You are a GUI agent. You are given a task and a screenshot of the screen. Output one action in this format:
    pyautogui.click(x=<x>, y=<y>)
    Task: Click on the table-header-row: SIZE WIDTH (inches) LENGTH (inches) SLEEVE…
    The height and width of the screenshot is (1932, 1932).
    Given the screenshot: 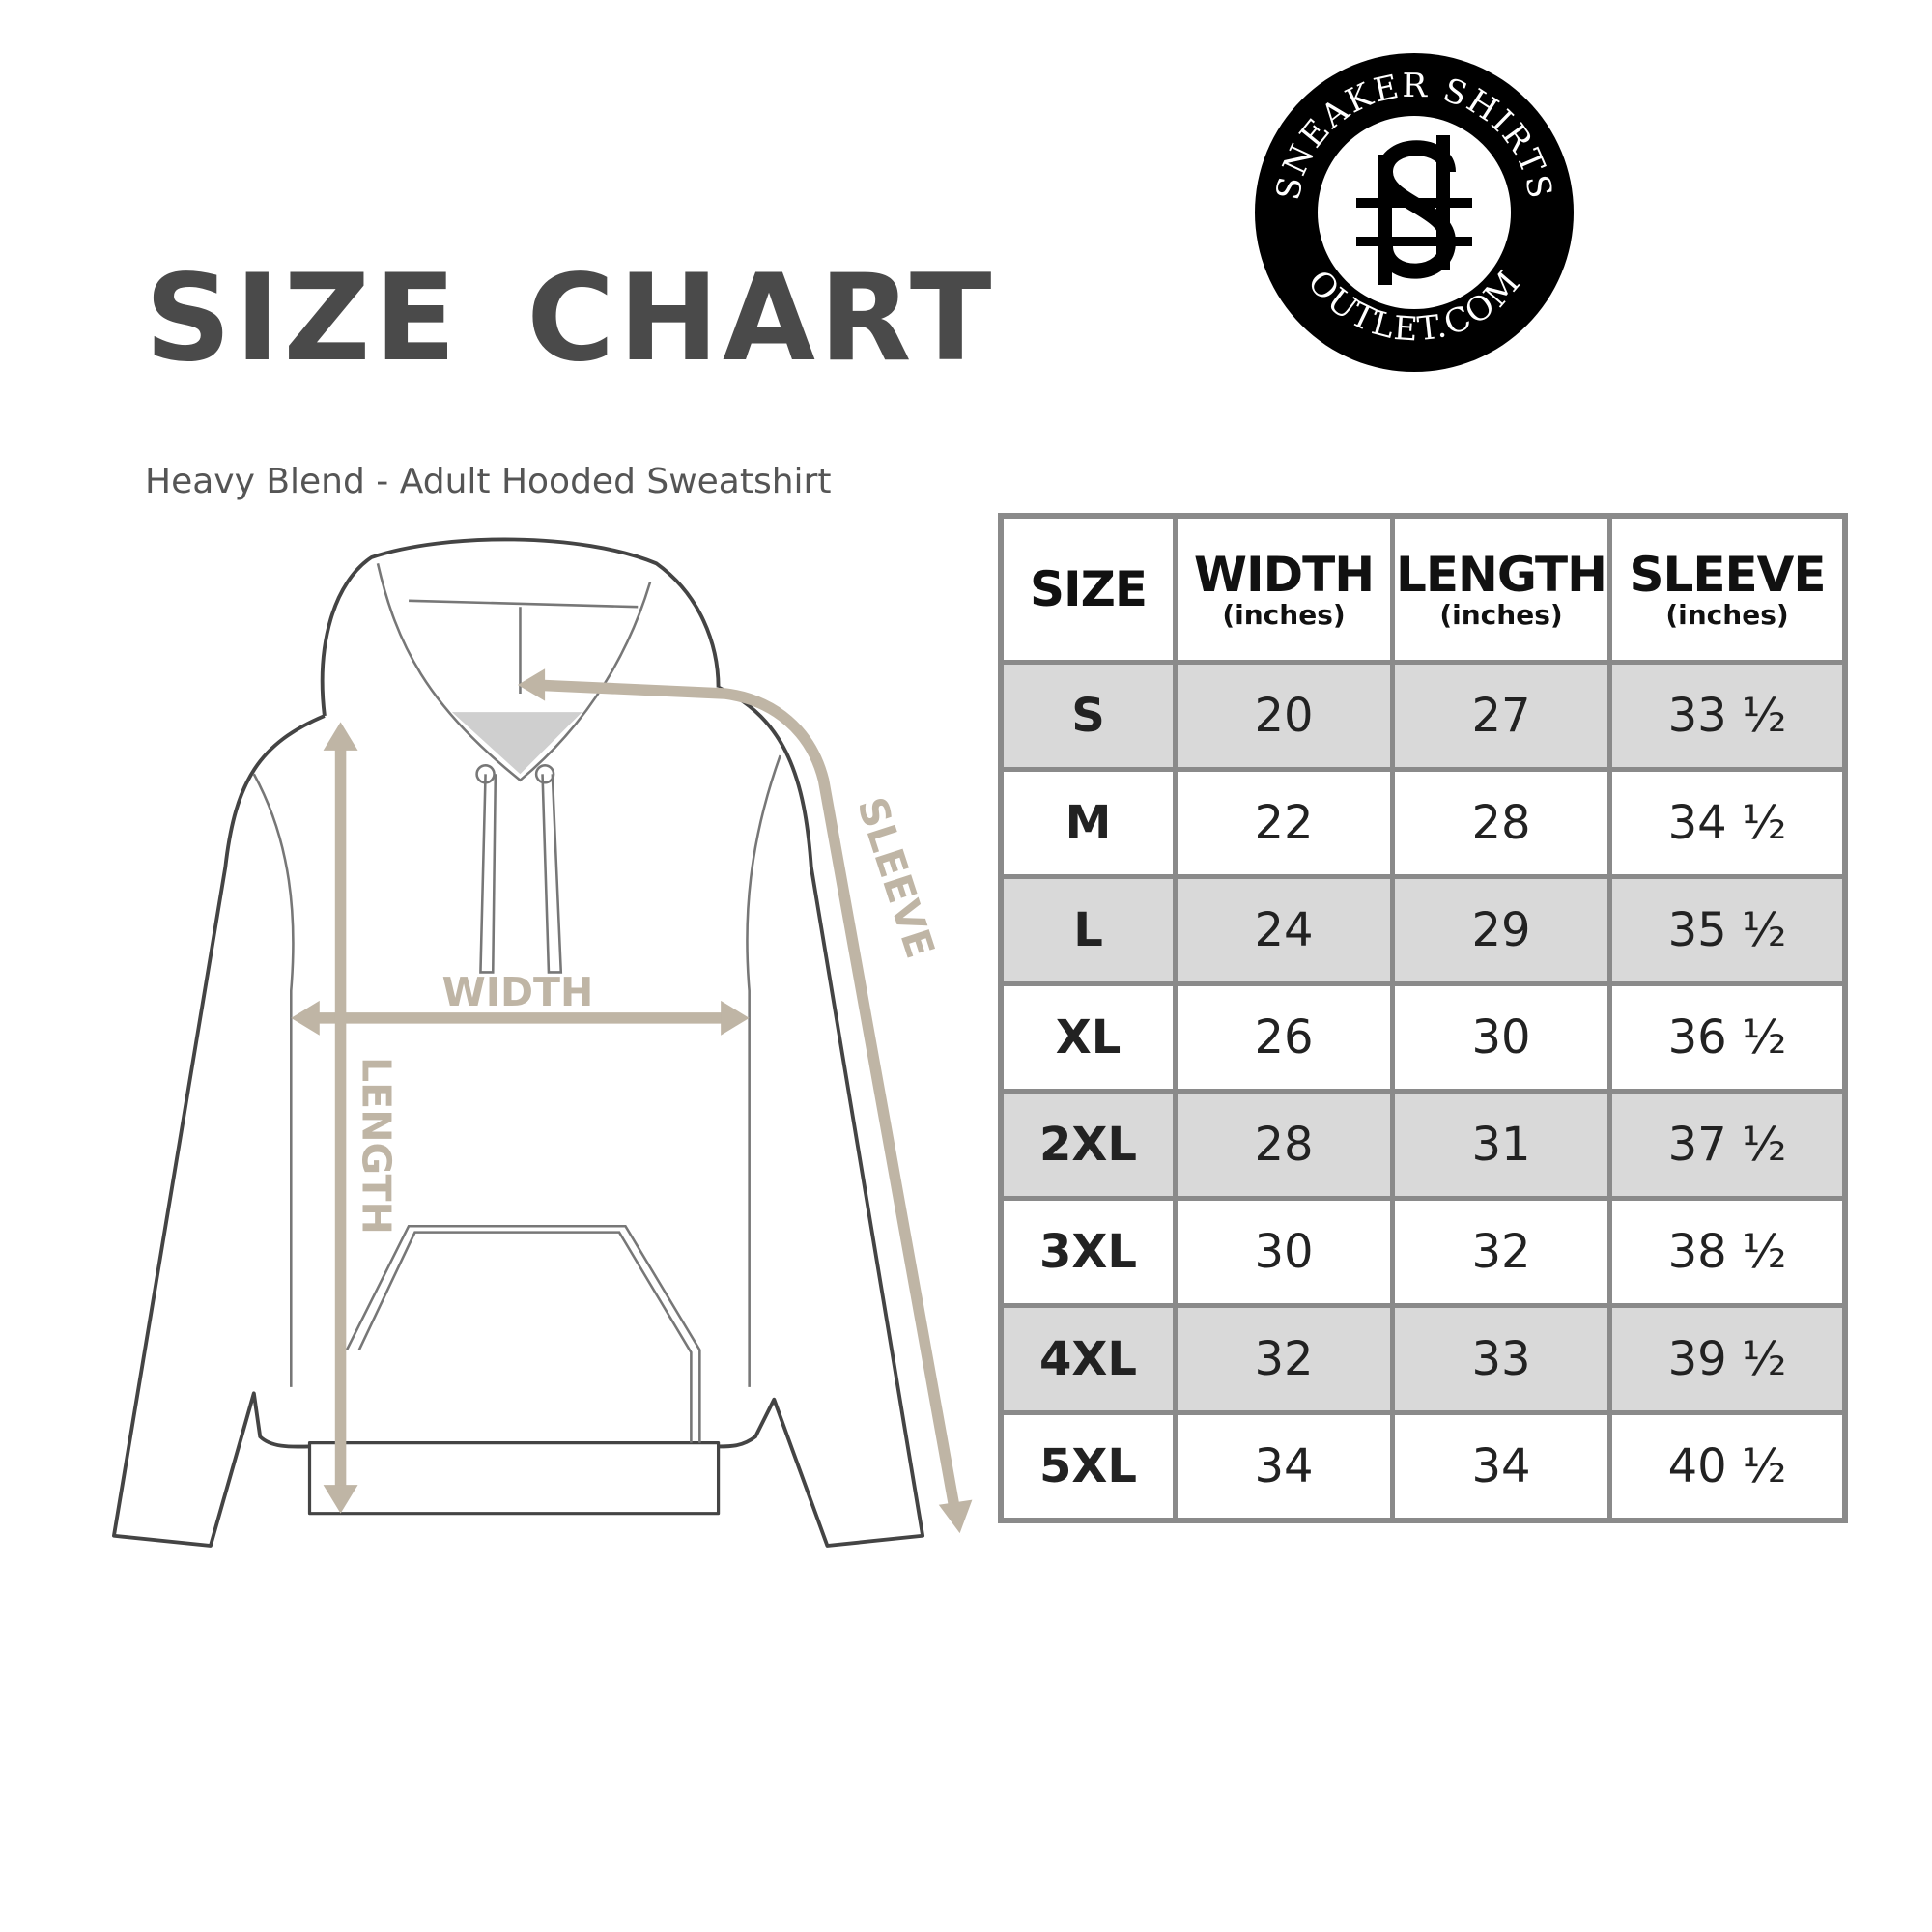 What is the action you would take?
    pyautogui.click(x=1423, y=589)
    